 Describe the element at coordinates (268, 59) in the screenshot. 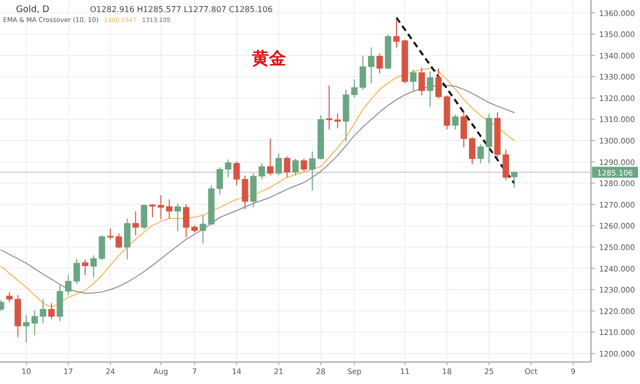

I see `annotation: 黄金` at that location.